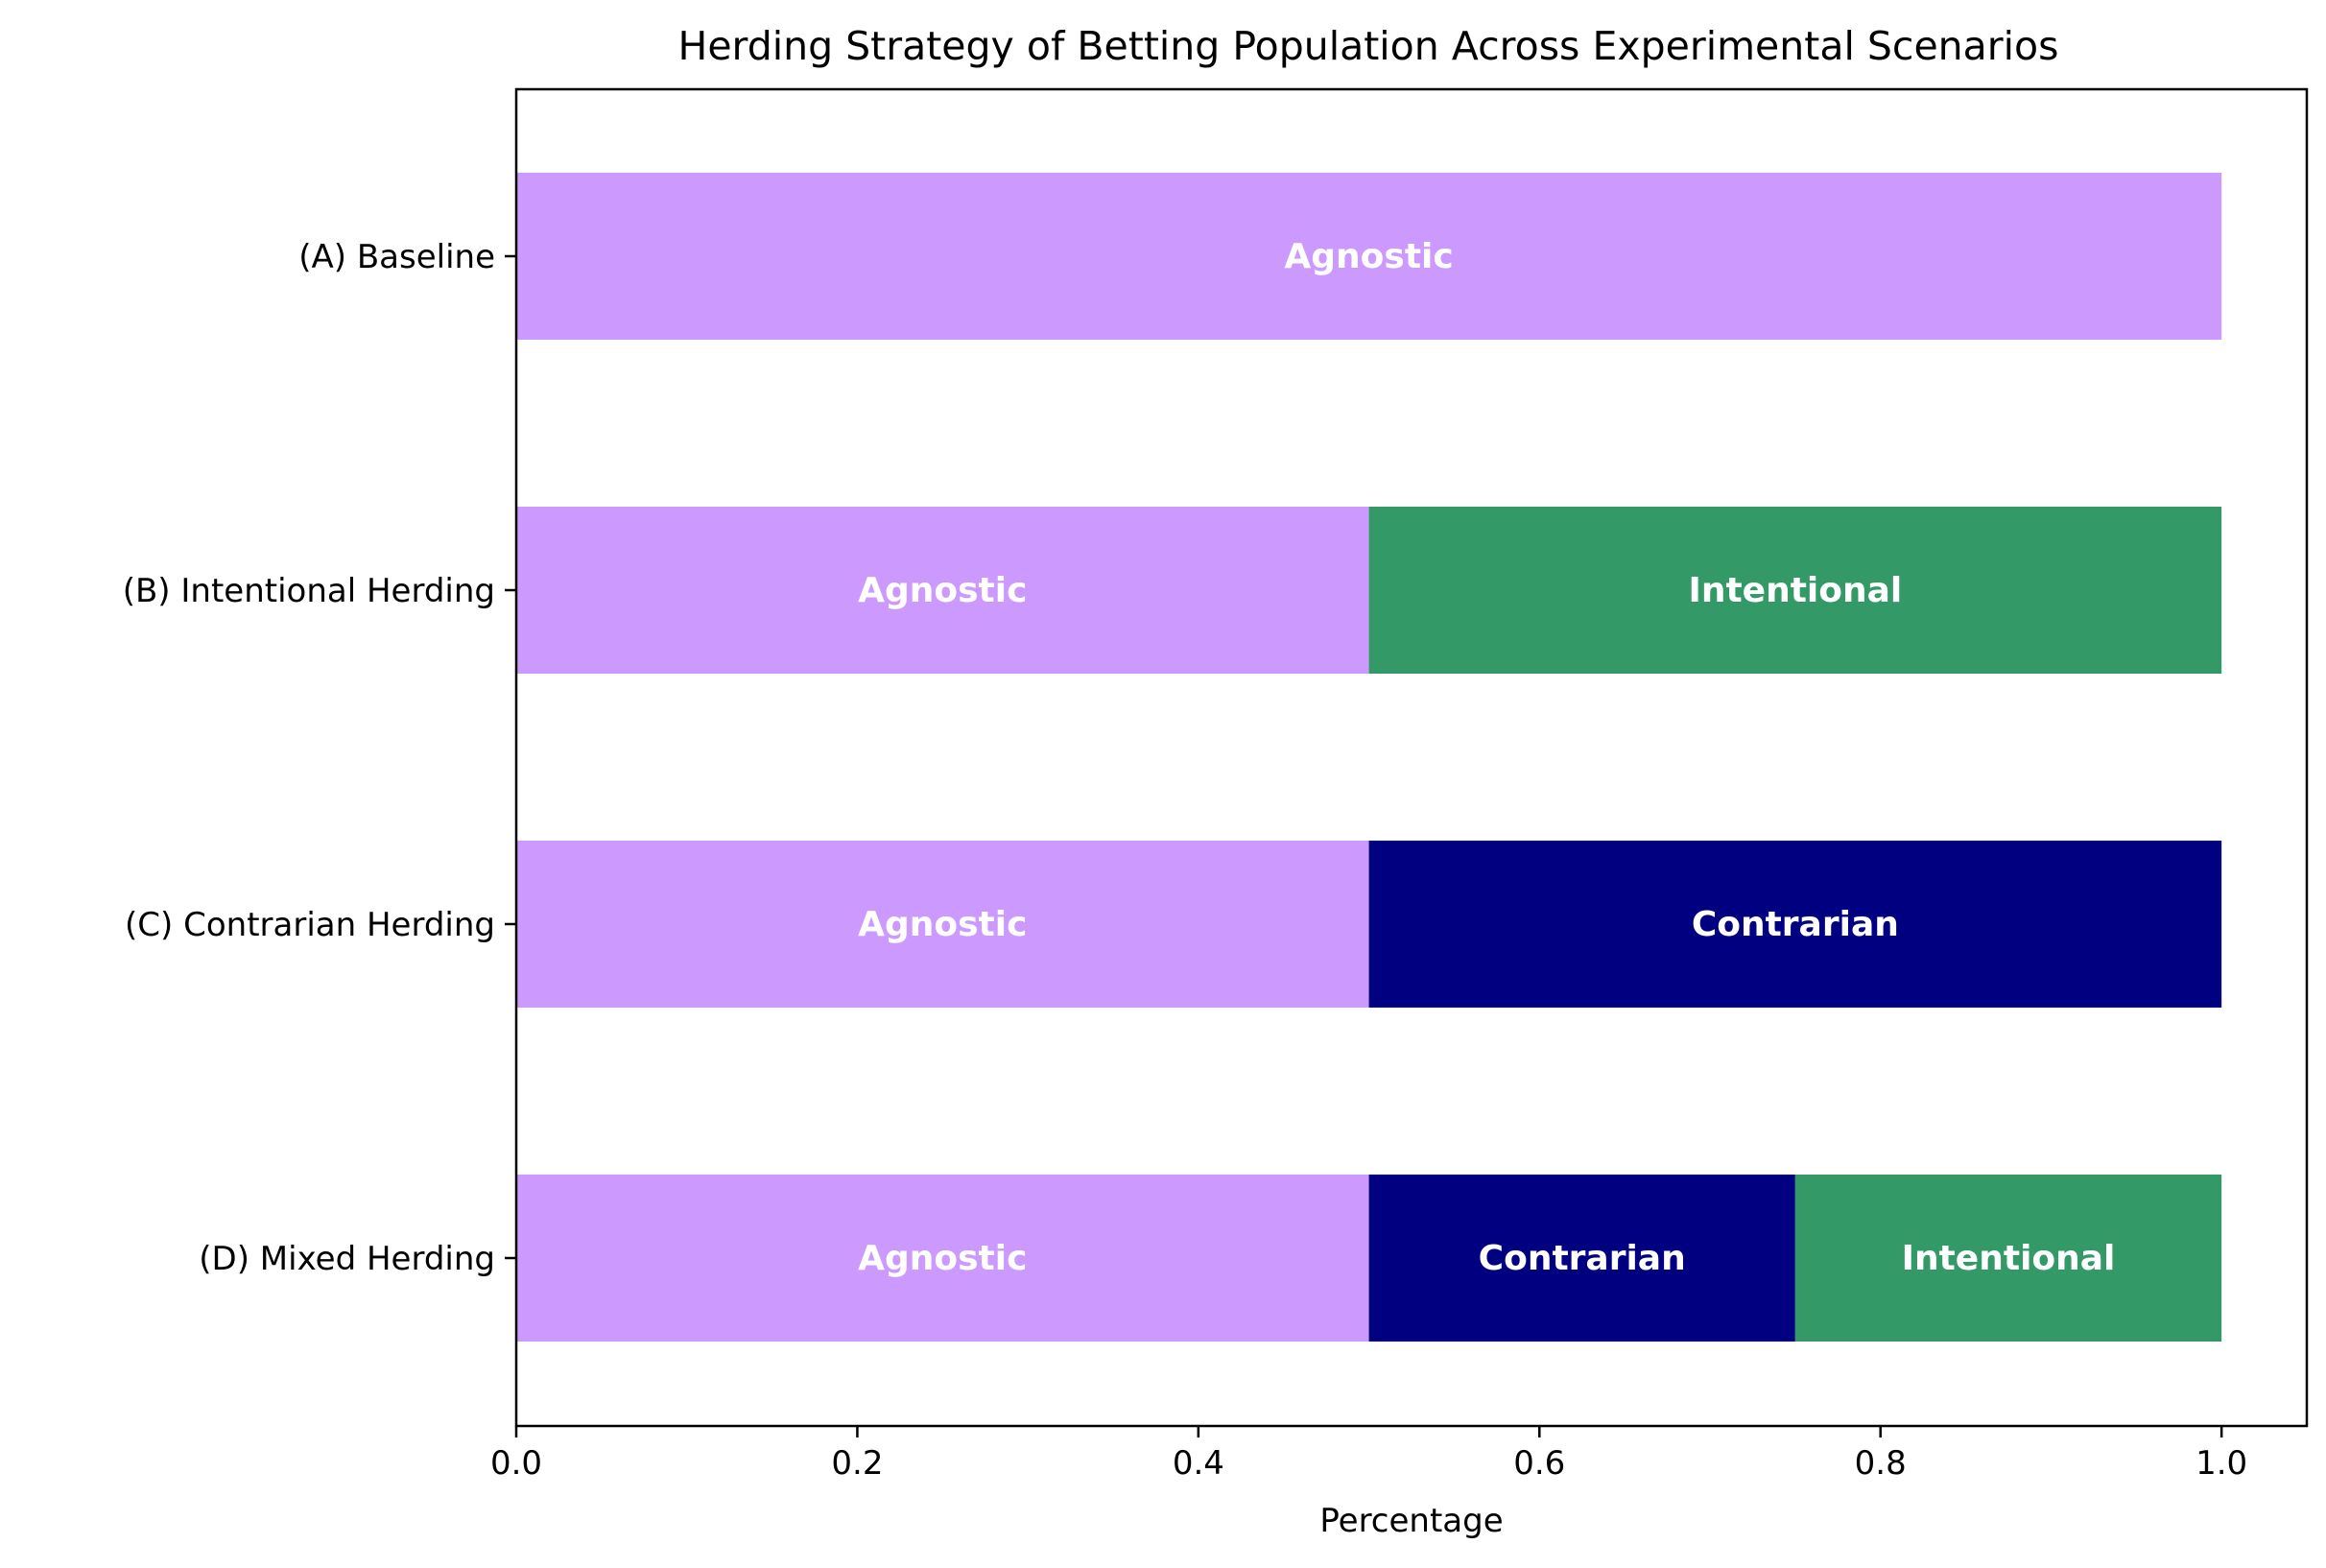  What do you see at coordinates (2221, 1463) in the screenshot?
I see `x-tick-label: 1.0` at bounding box center [2221, 1463].